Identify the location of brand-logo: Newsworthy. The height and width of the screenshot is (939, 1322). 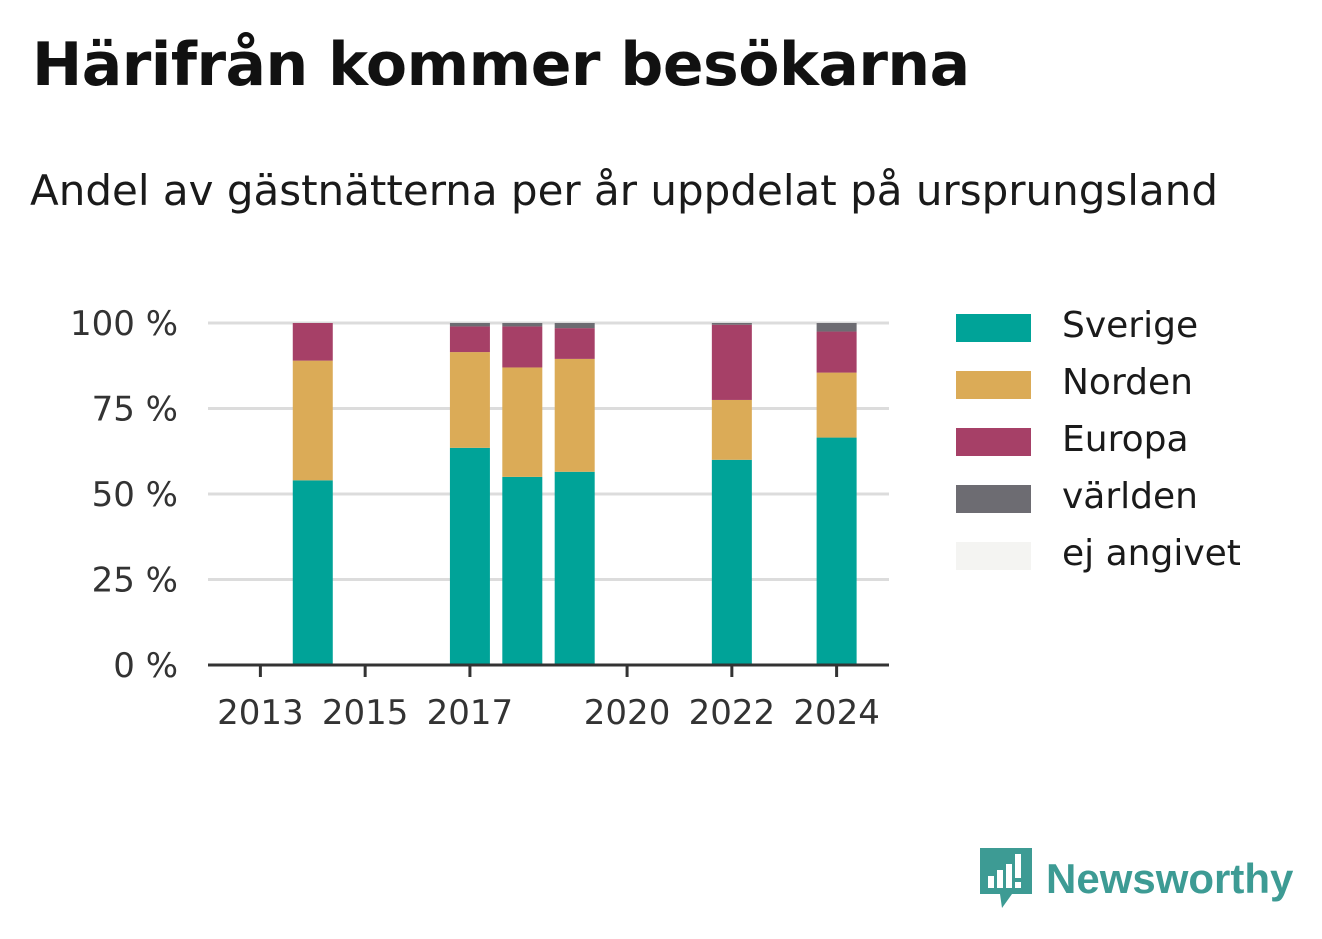
(1136, 879).